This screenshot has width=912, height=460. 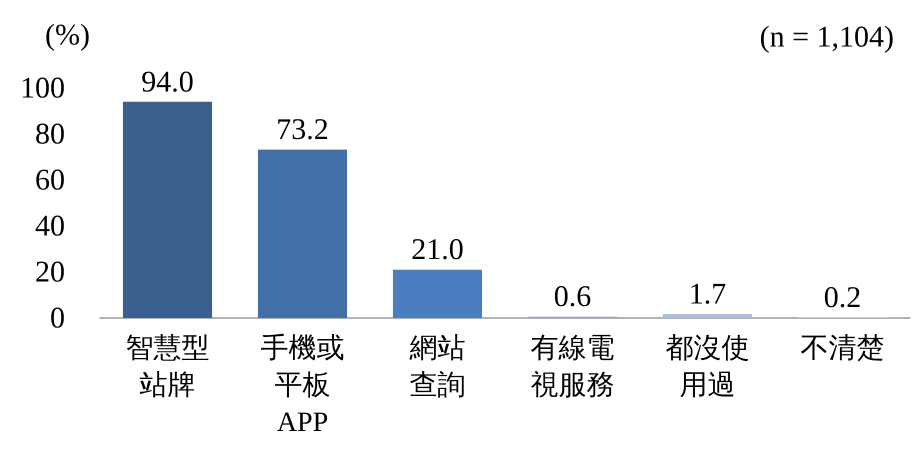 I want to click on y-tick-label: 0, so click(x=57, y=318).